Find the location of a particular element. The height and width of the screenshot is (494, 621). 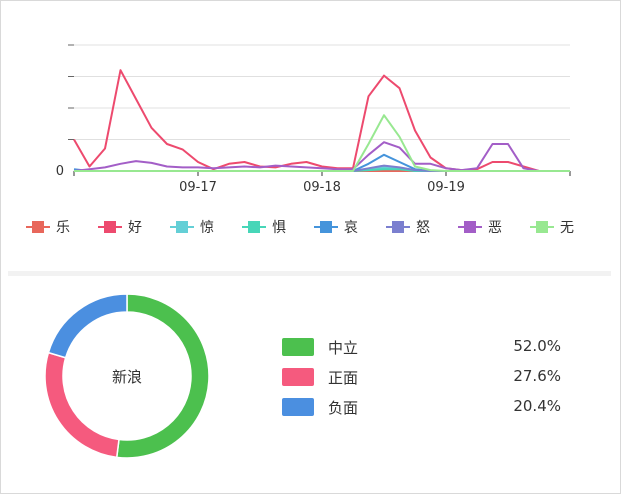

x-tick-label: 09-19 is located at coordinates (446, 187).